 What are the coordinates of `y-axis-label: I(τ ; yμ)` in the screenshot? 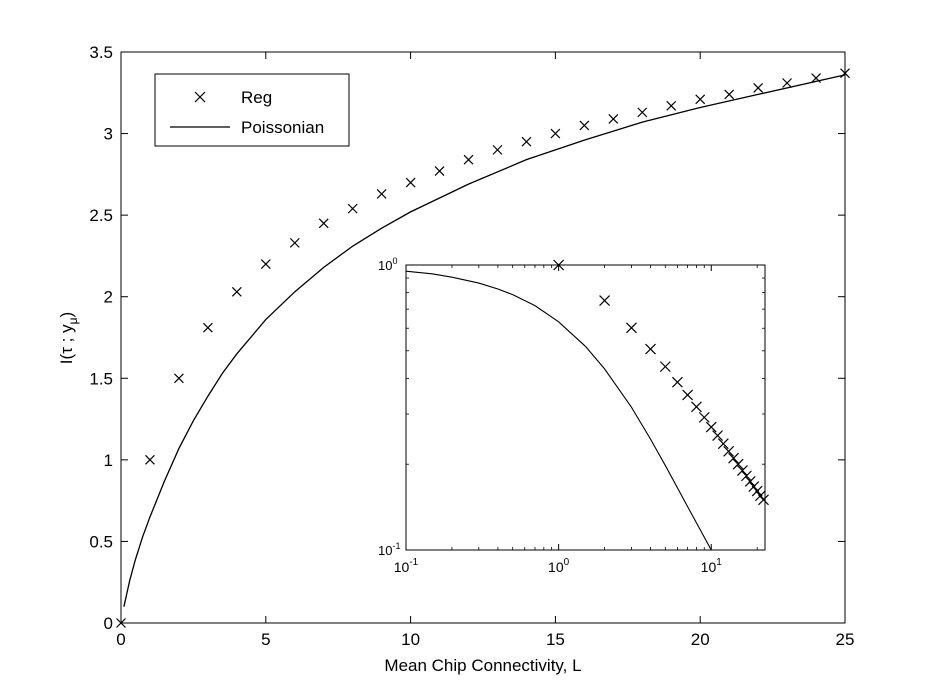 It's located at (68, 338).